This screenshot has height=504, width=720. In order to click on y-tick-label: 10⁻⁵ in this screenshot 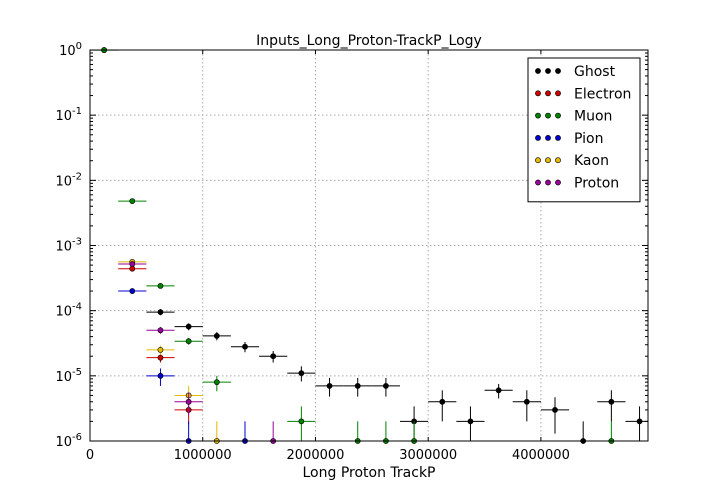, I will do `click(68, 376)`.